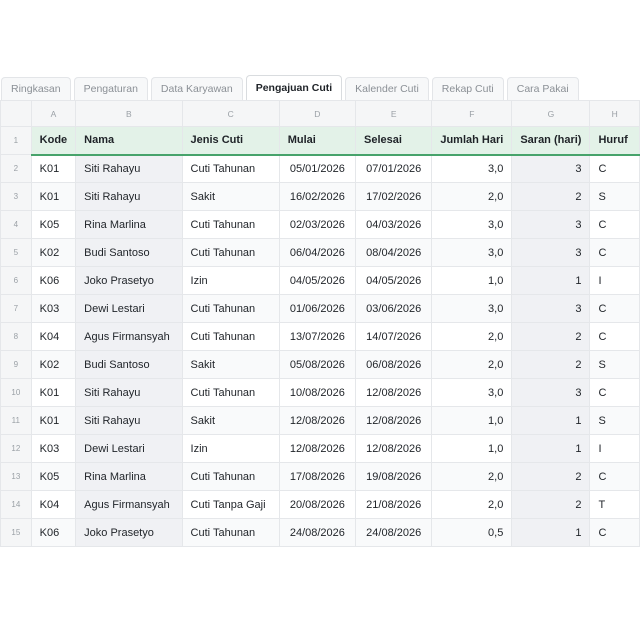 The image size is (640, 640). Describe the element at coordinates (230, 504) in the screenshot. I see `cell-jenis-cuti: Cuti Tanpa Gaji` at that location.